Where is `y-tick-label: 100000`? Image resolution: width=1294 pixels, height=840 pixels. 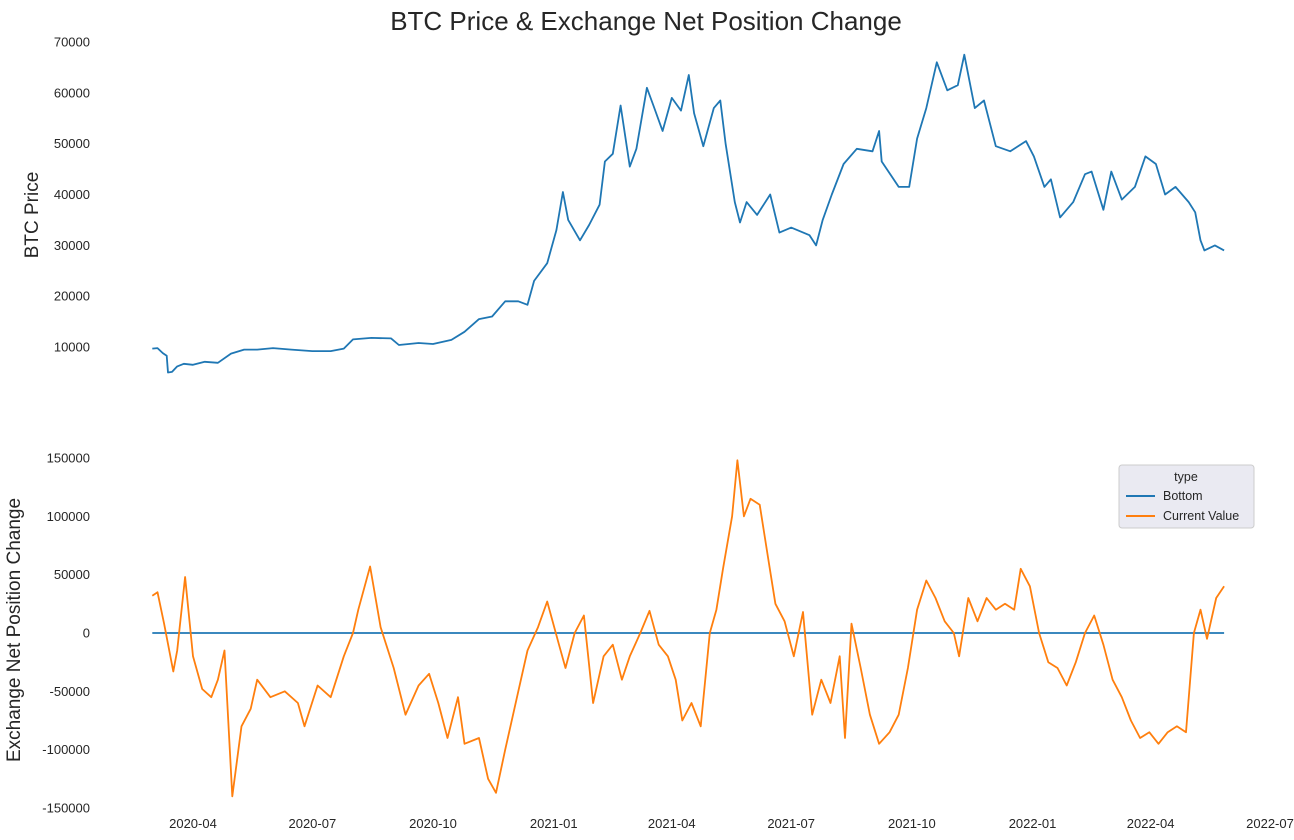
y-tick-label: 100000 is located at coordinates (68, 516).